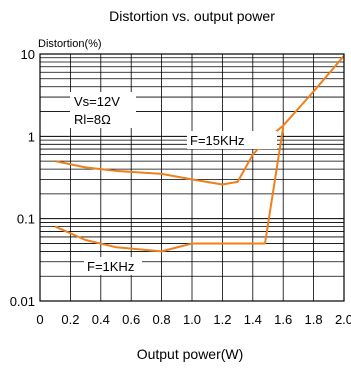  I want to click on y-tick-labels: 0.01 0.1 1 10, so click(22, 178).